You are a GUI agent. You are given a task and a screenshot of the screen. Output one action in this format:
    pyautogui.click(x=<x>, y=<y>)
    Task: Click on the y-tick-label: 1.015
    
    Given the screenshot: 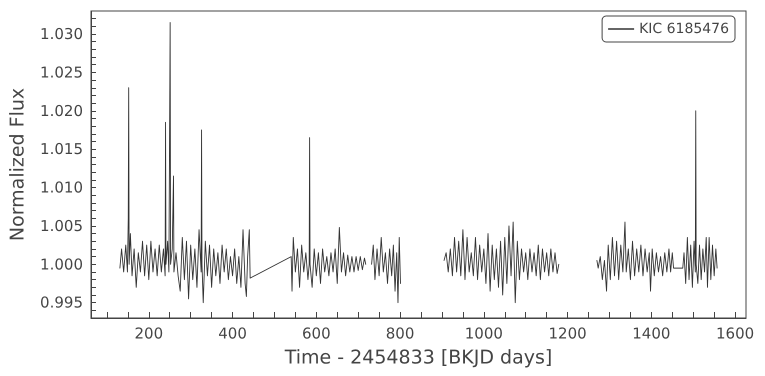 What is the action you would take?
    pyautogui.click(x=61, y=149)
    